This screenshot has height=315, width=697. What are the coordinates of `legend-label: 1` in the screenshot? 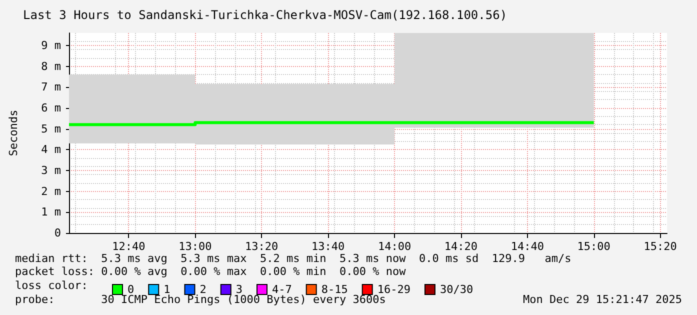 It's located at (167, 289).